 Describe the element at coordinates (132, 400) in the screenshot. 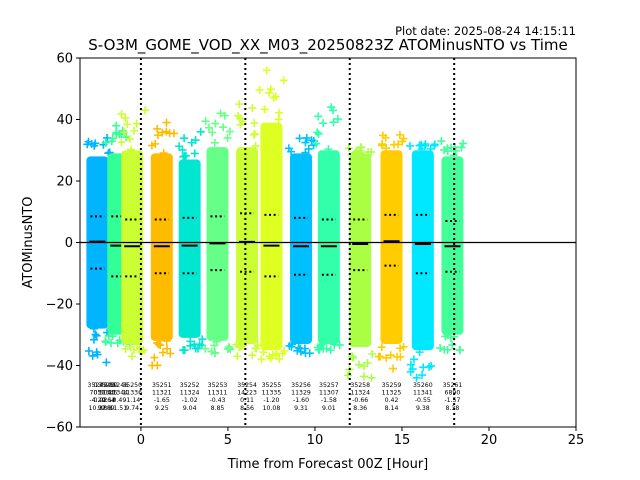

I see `stat-line: -1.14` at that location.